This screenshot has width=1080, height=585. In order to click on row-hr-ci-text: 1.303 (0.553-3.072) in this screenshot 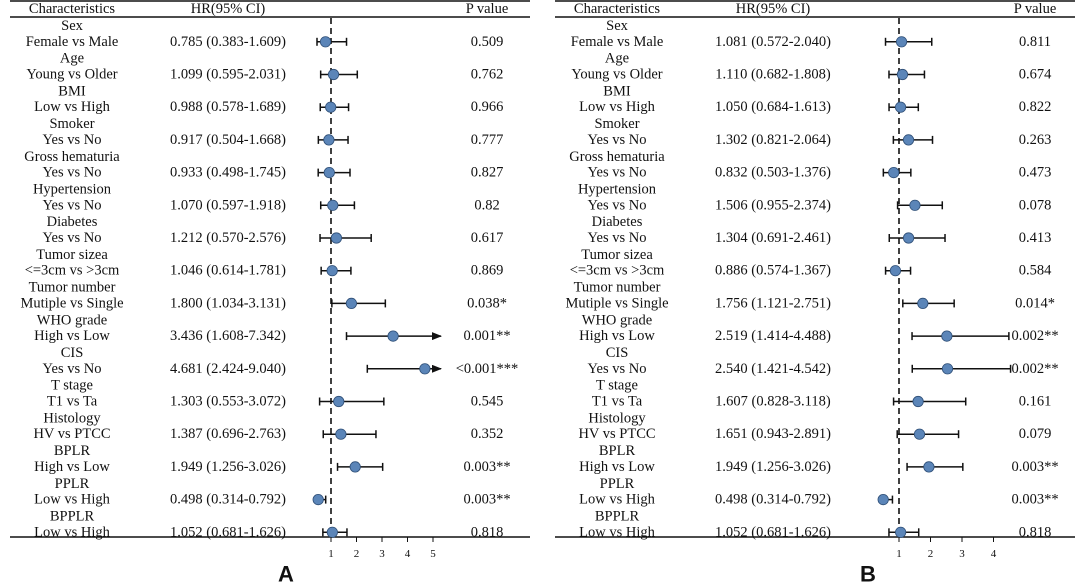, I will do `click(228, 402)`.